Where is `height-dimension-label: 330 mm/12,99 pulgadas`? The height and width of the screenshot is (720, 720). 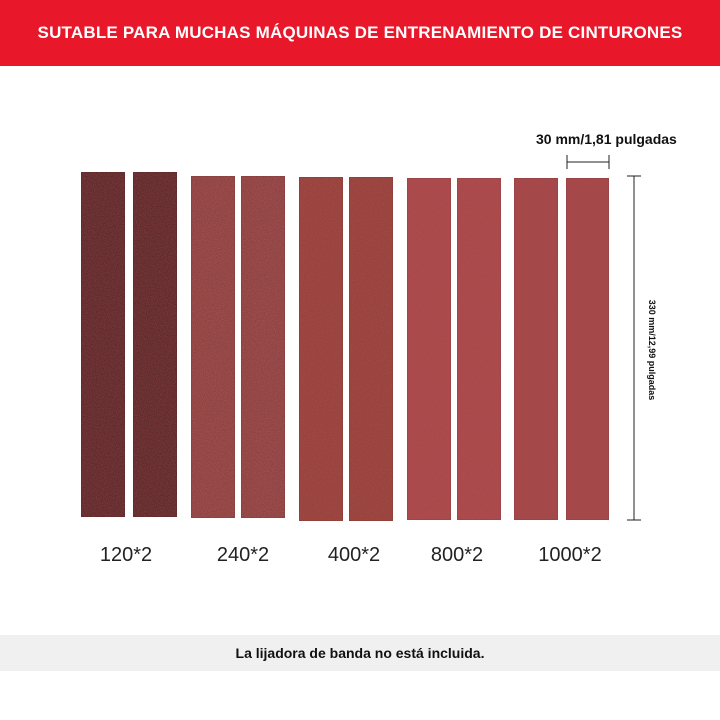 height-dimension-label: 330 mm/12,99 pulgadas is located at coordinates (652, 350).